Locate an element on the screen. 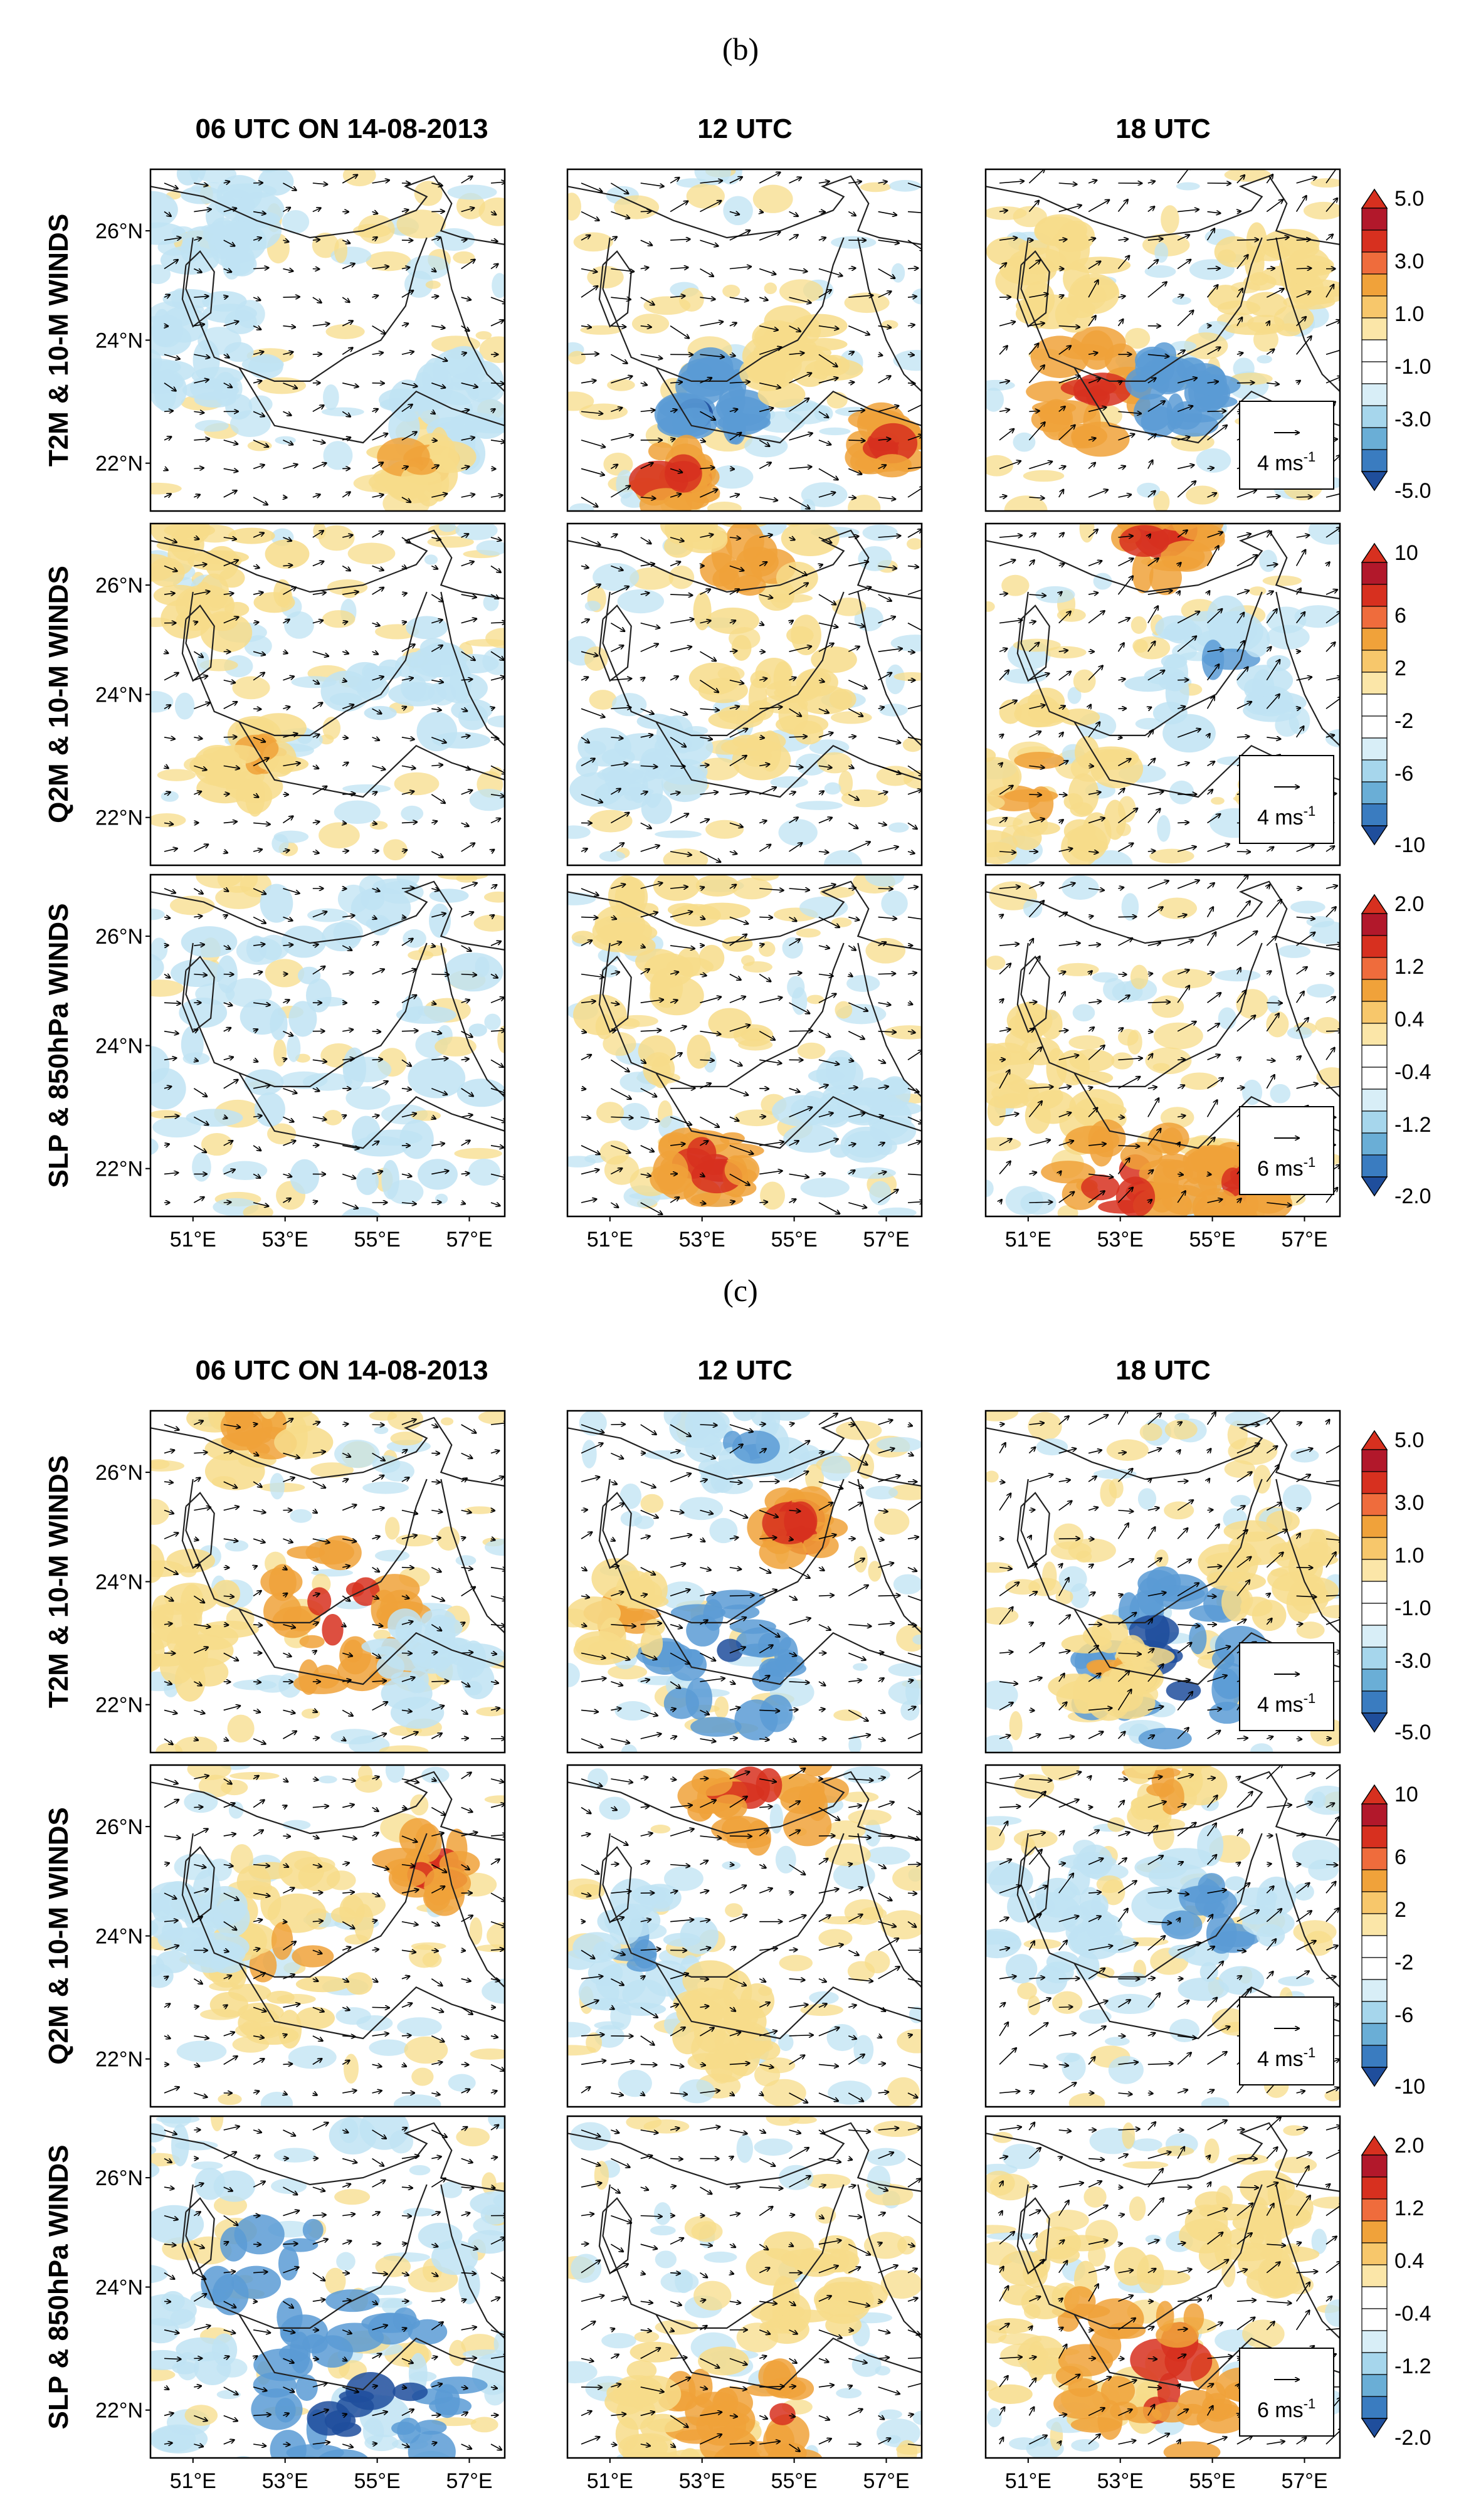  reference-vector-box: 4 ms-1 is located at coordinates (1286, 445).